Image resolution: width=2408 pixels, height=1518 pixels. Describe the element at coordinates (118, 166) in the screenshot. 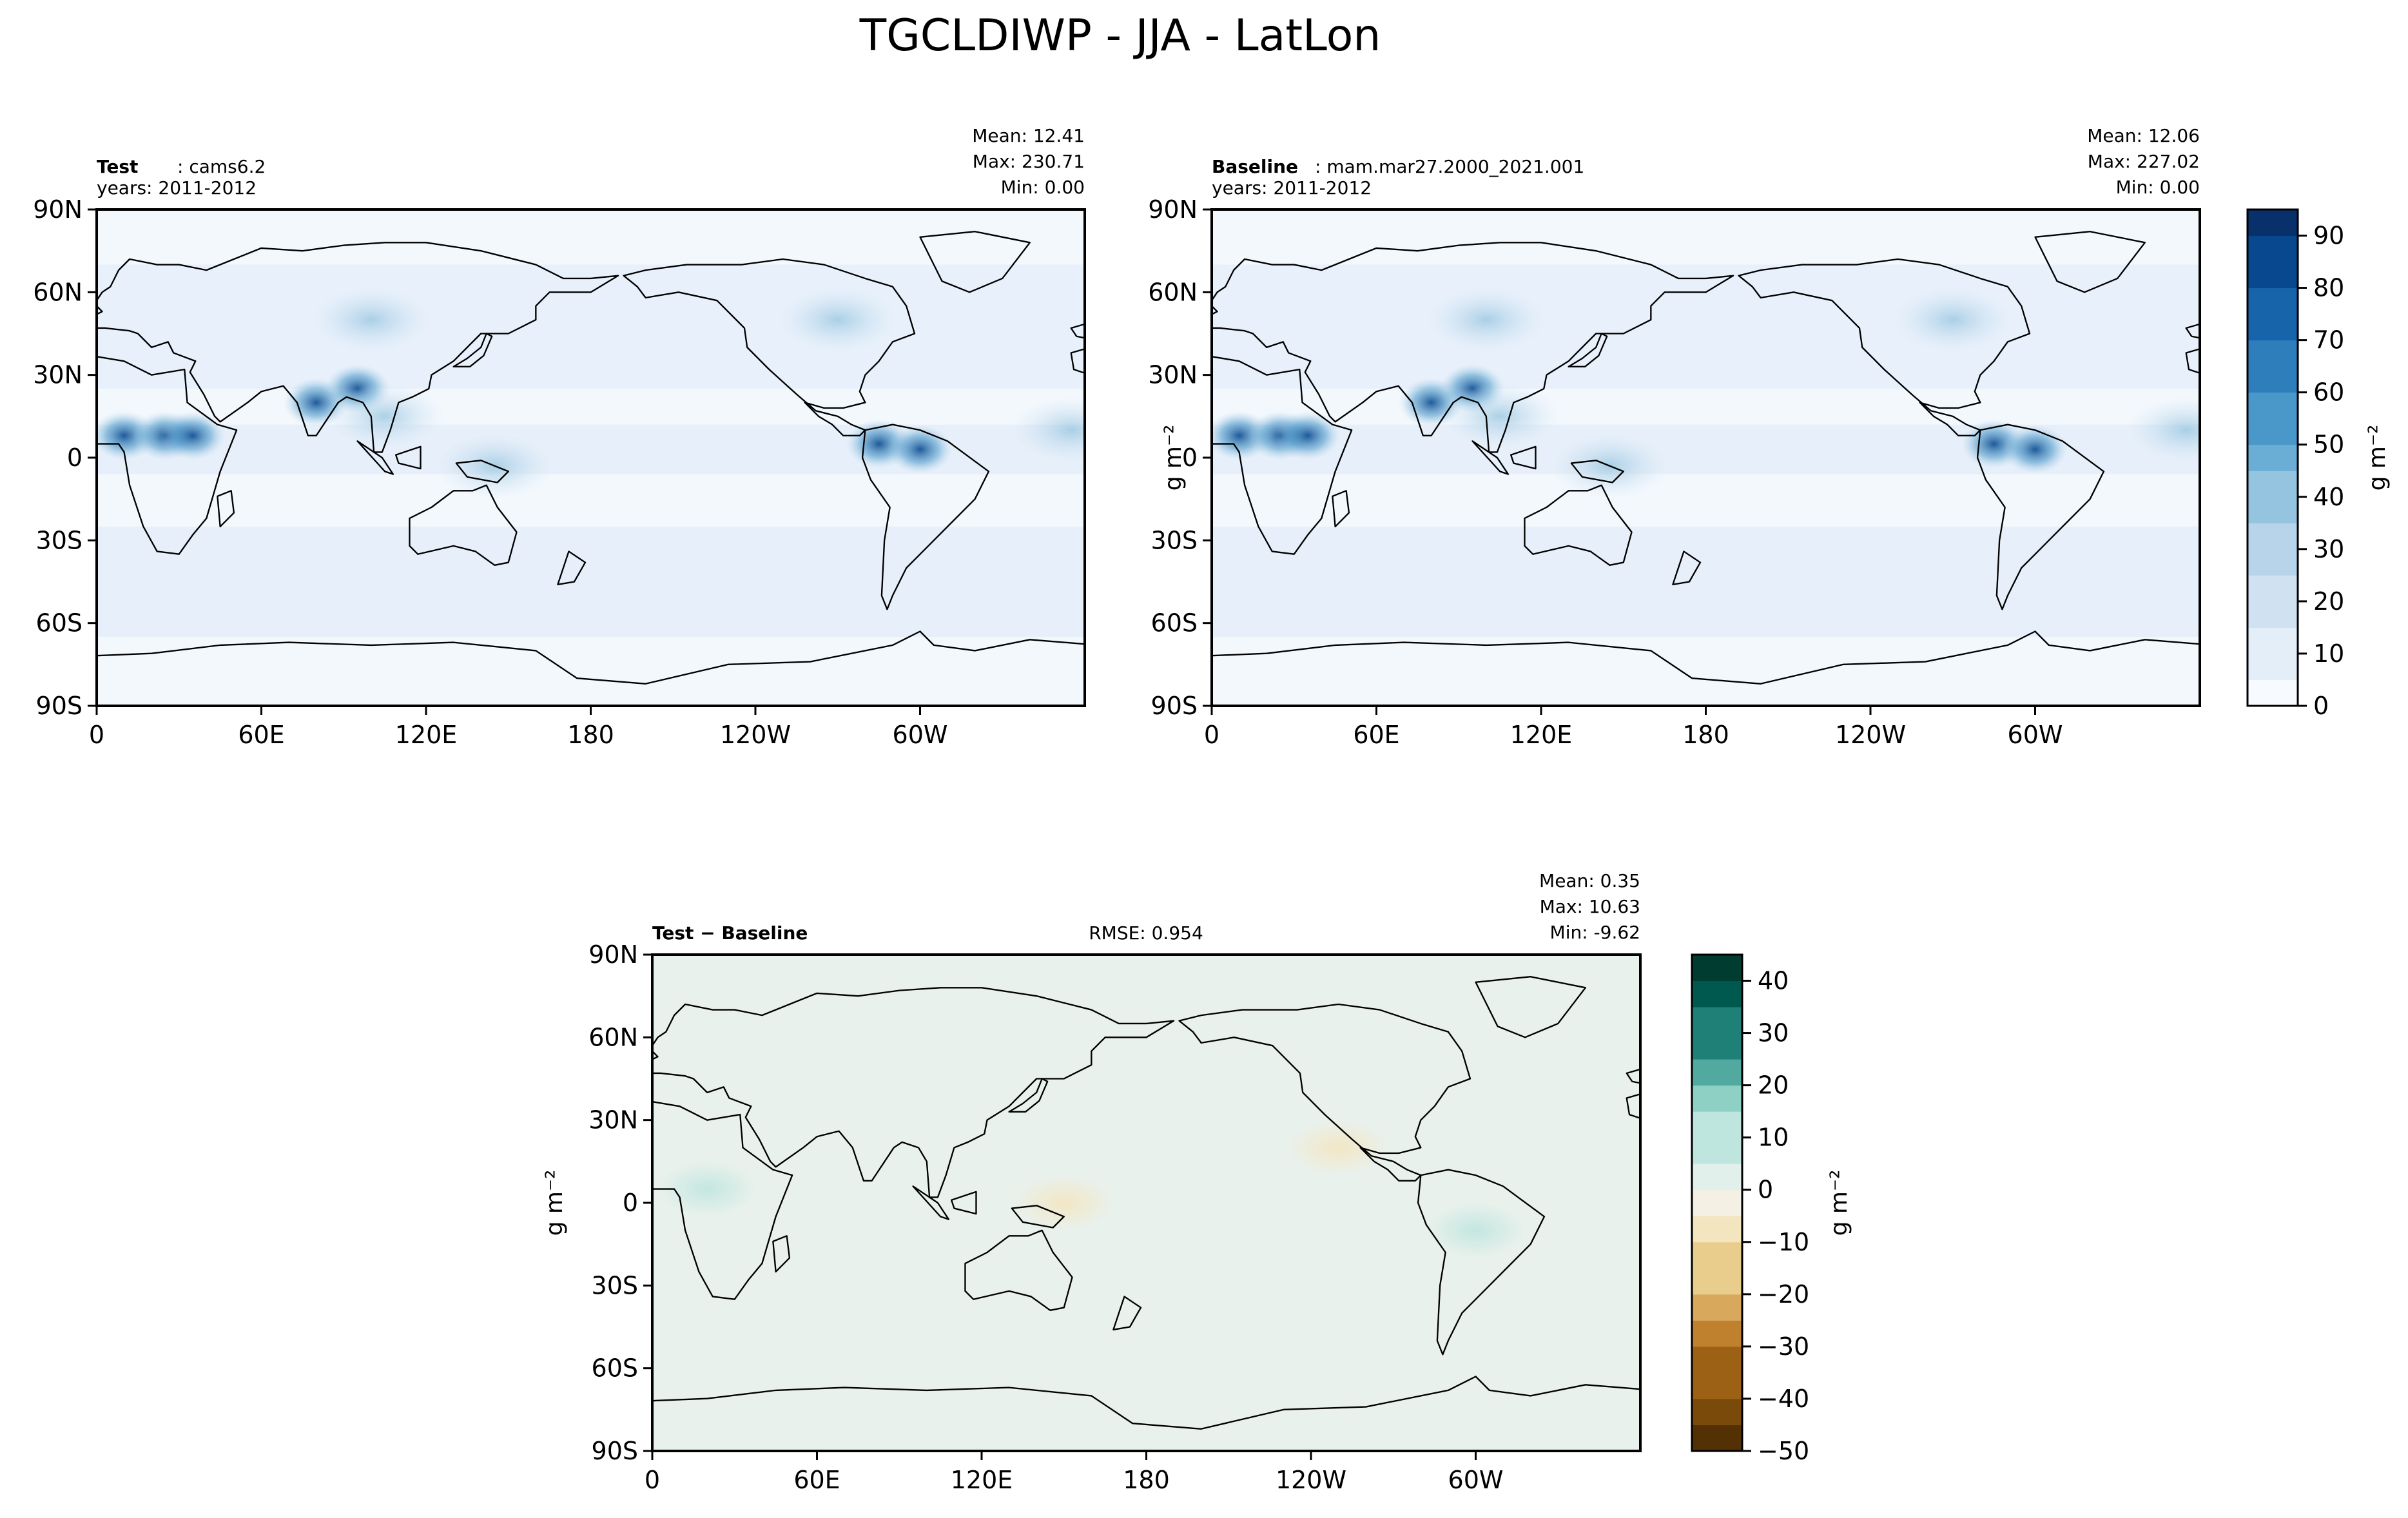

I see `test-panel-label: Test` at that location.